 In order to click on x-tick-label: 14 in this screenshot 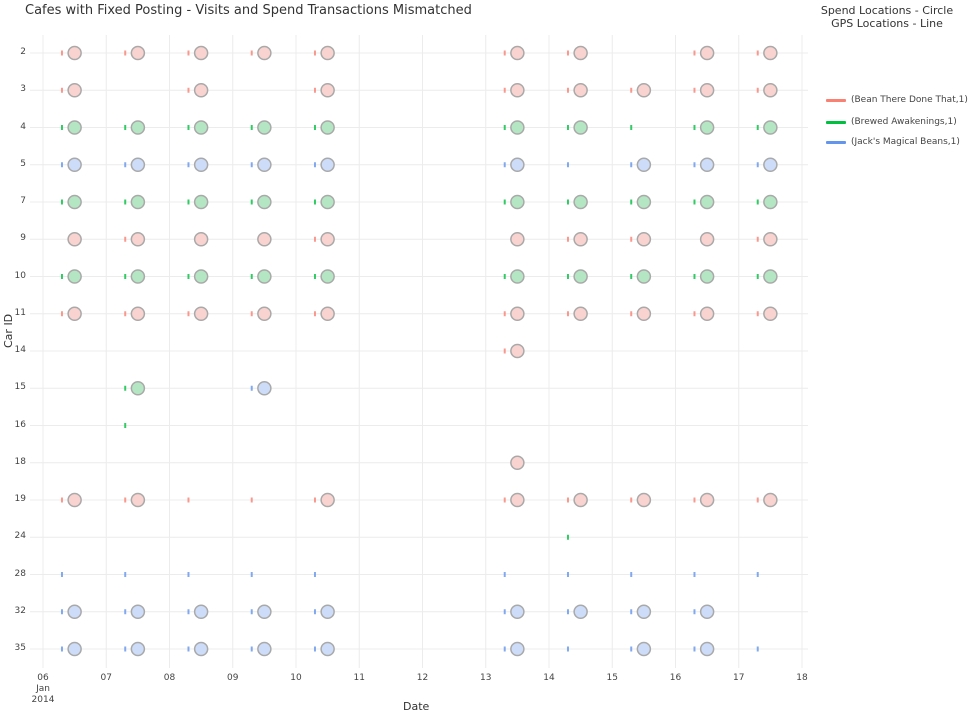, I will do `click(549, 678)`.